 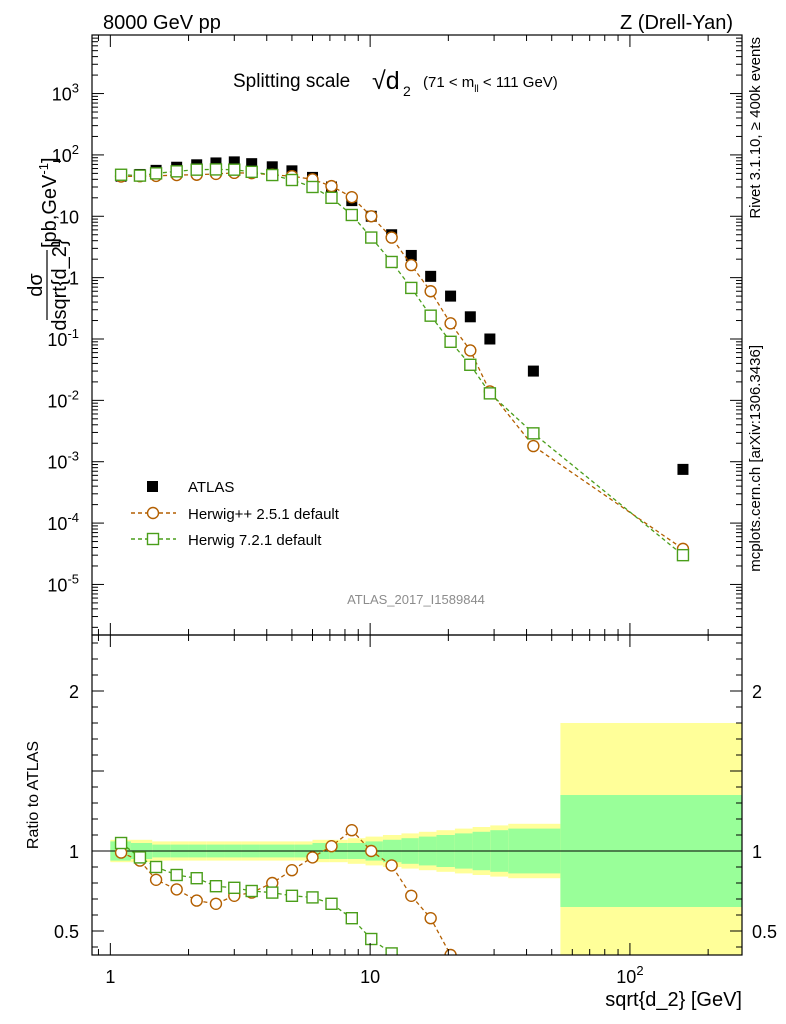 I want to click on y-tick-label: 10⁻⁴, so click(x=63, y=522).